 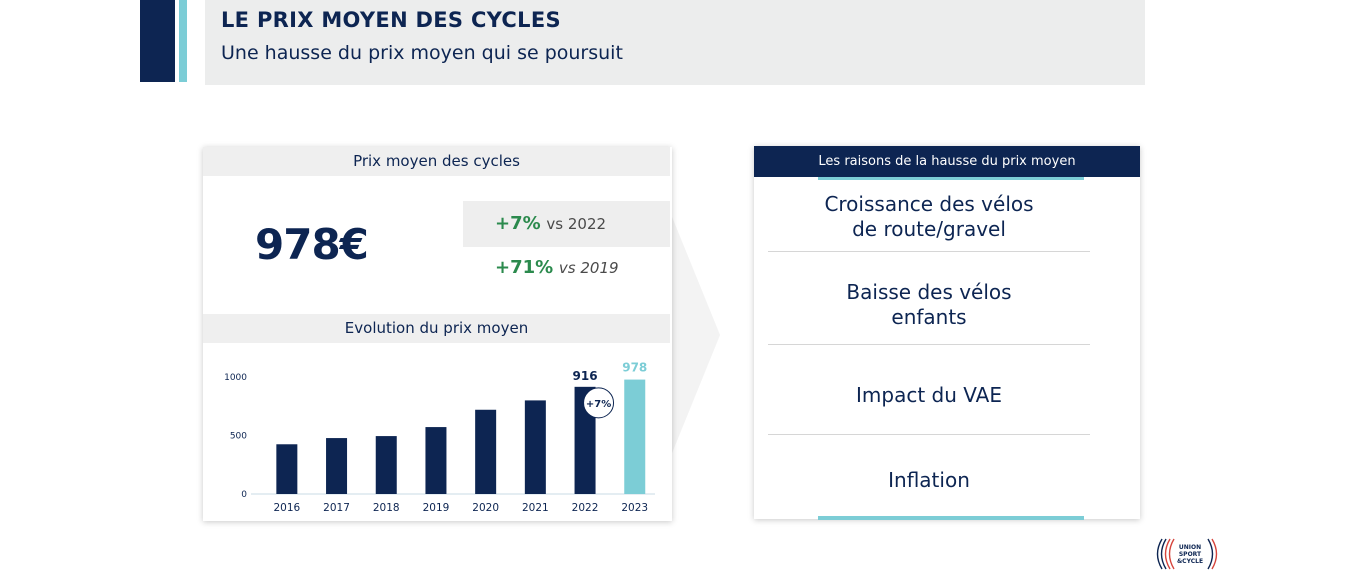 I want to click on stat-note: vs 2022, so click(x=576, y=224).